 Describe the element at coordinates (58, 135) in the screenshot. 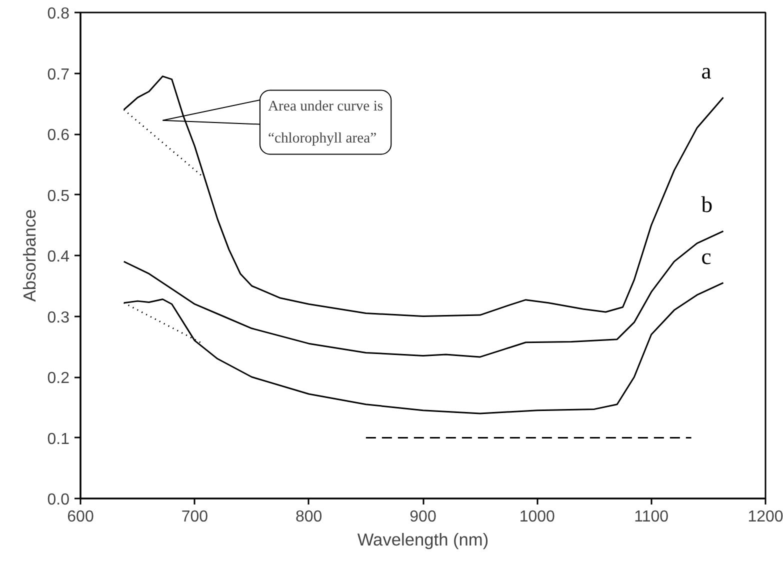

I see `y-tick-label: 0.6` at that location.